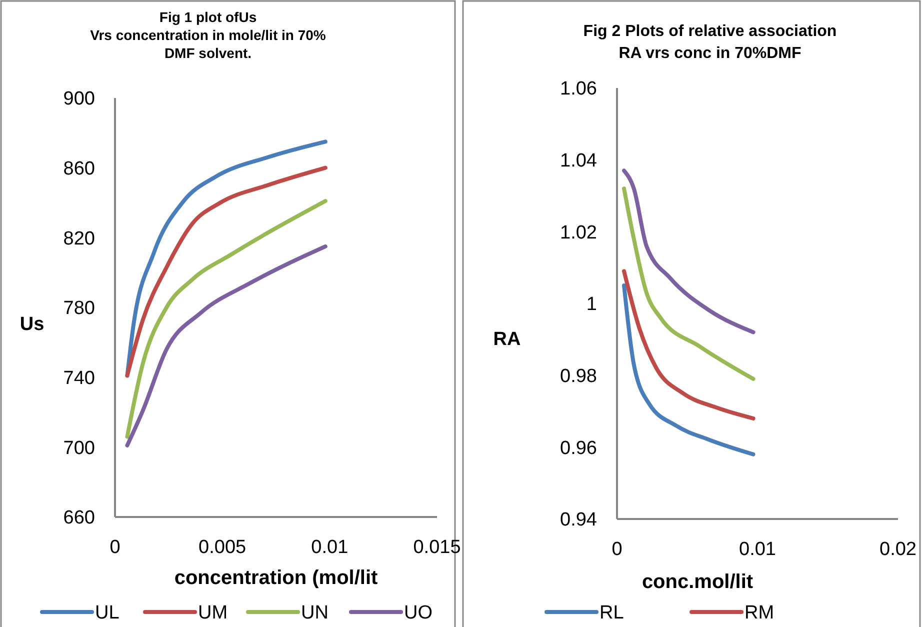 The height and width of the screenshot is (627, 922). What do you see at coordinates (612, 613) in the screenshot?
I see `legend-label: RL` at bounding box center [612, 613].